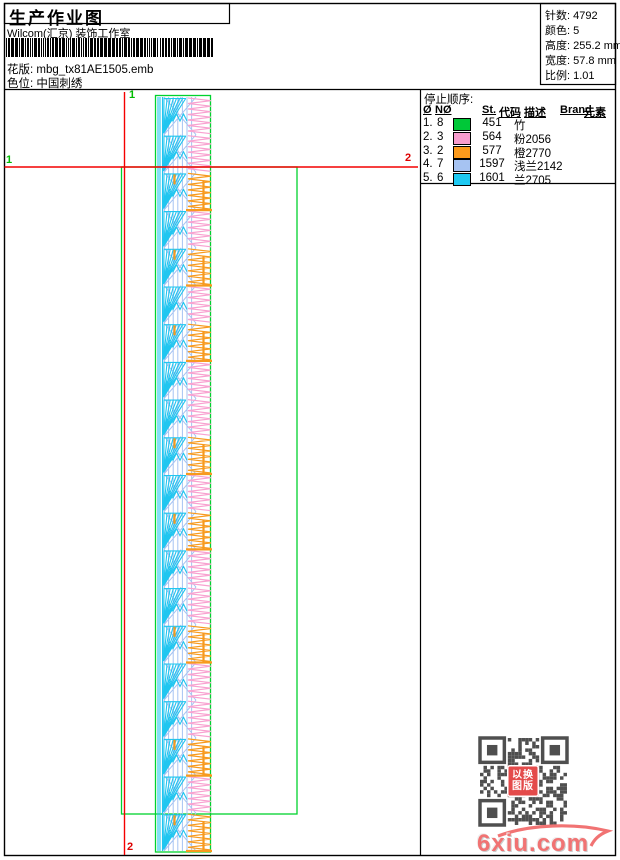 This screenshot has width=620, height=860. I want to click on stitch-design, so click(184, 474).